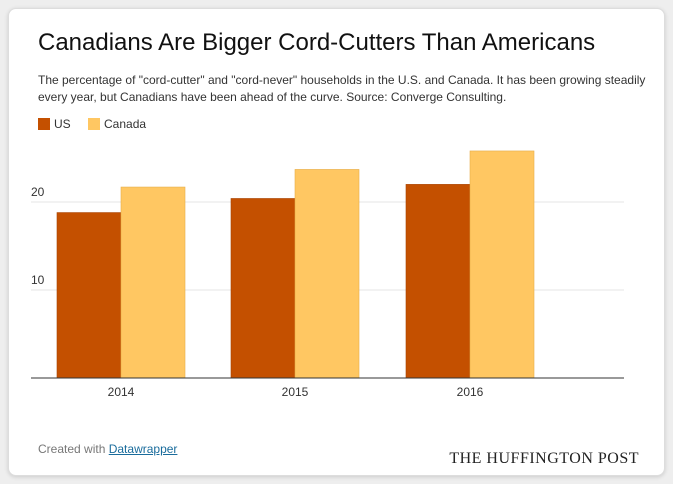 This screenshot has height=484, width=673. Describe the element at coordinates (125, 124) in the screenshot. I see `legend-label-canada: Canada` at that location.